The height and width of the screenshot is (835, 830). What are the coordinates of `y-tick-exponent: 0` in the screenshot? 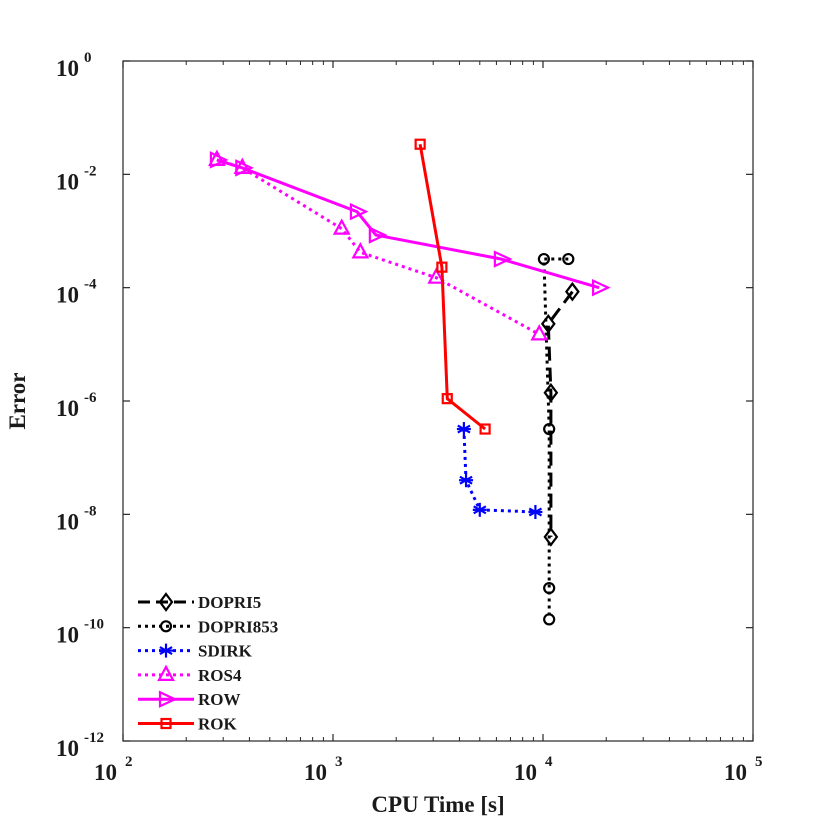 It's located at (88, 58).